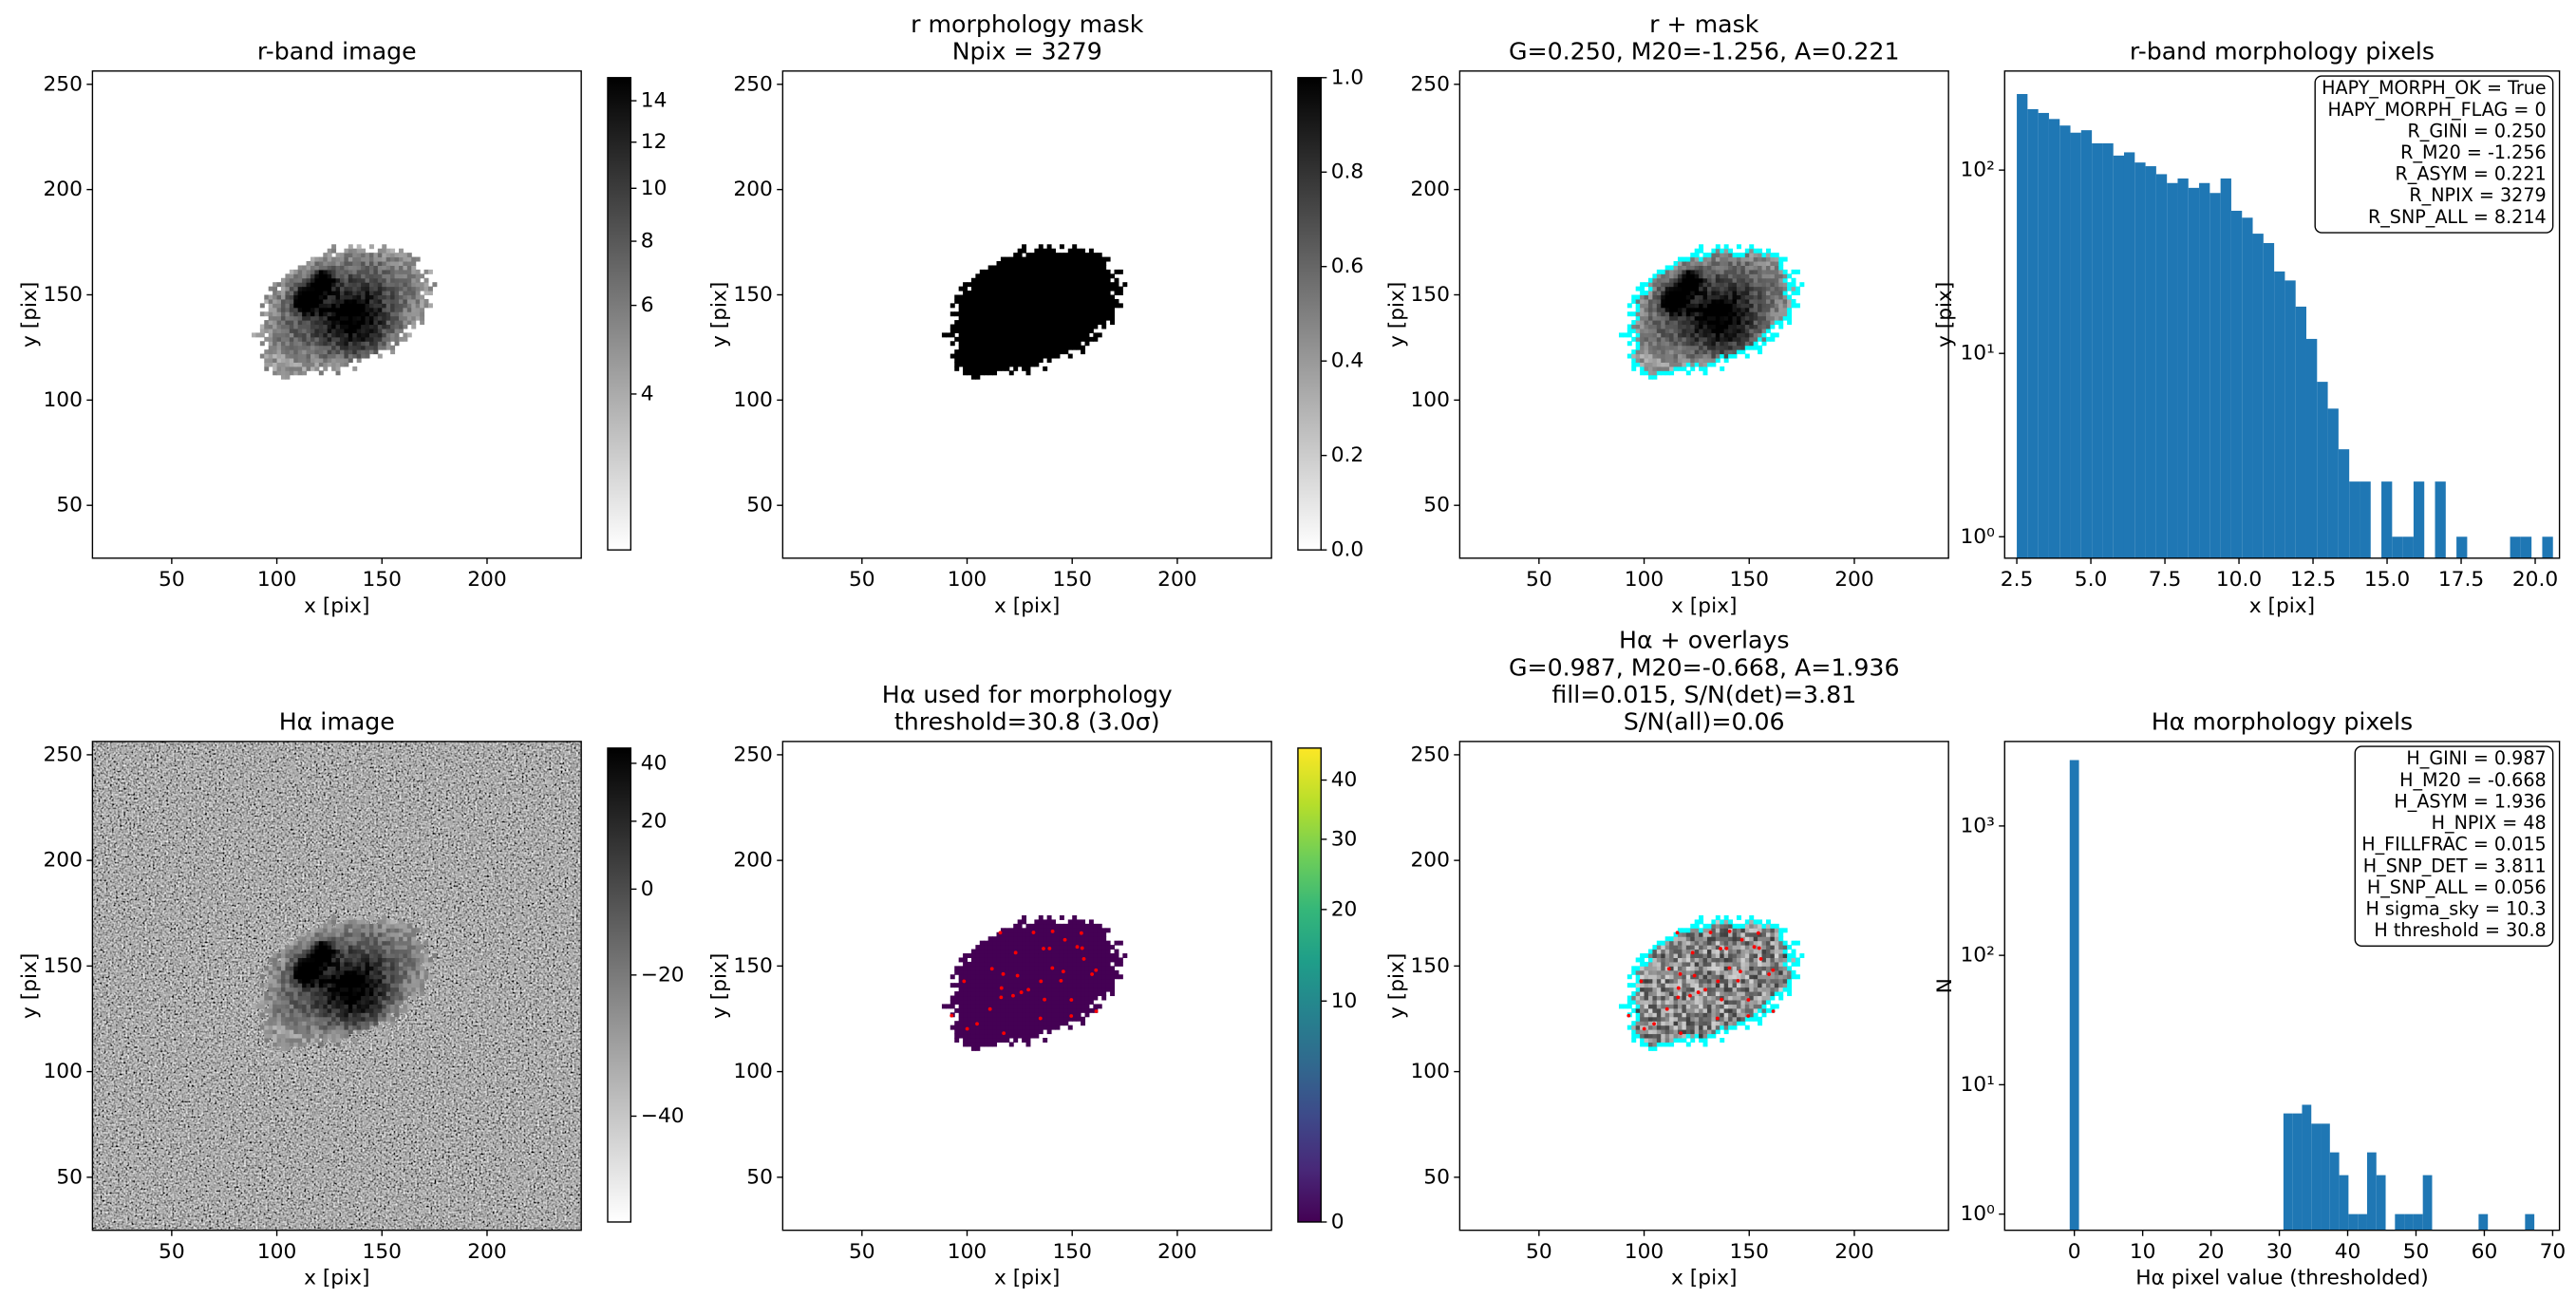 This screenshot has height=1298, width=2576. What do you see at coordinates (1749, 580) in the screenshot?
I see `x-tick-label: 150` at bounding box center [1749, 580].